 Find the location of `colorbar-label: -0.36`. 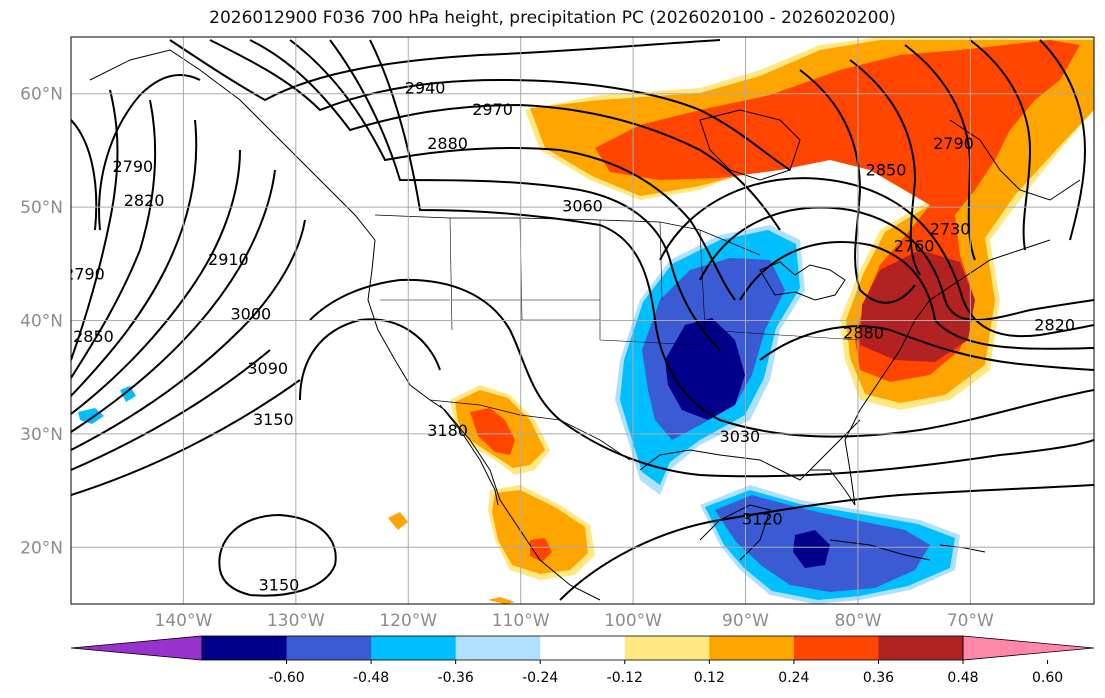

colorbar-label: -0.36 is located at coordinates (456, 678).